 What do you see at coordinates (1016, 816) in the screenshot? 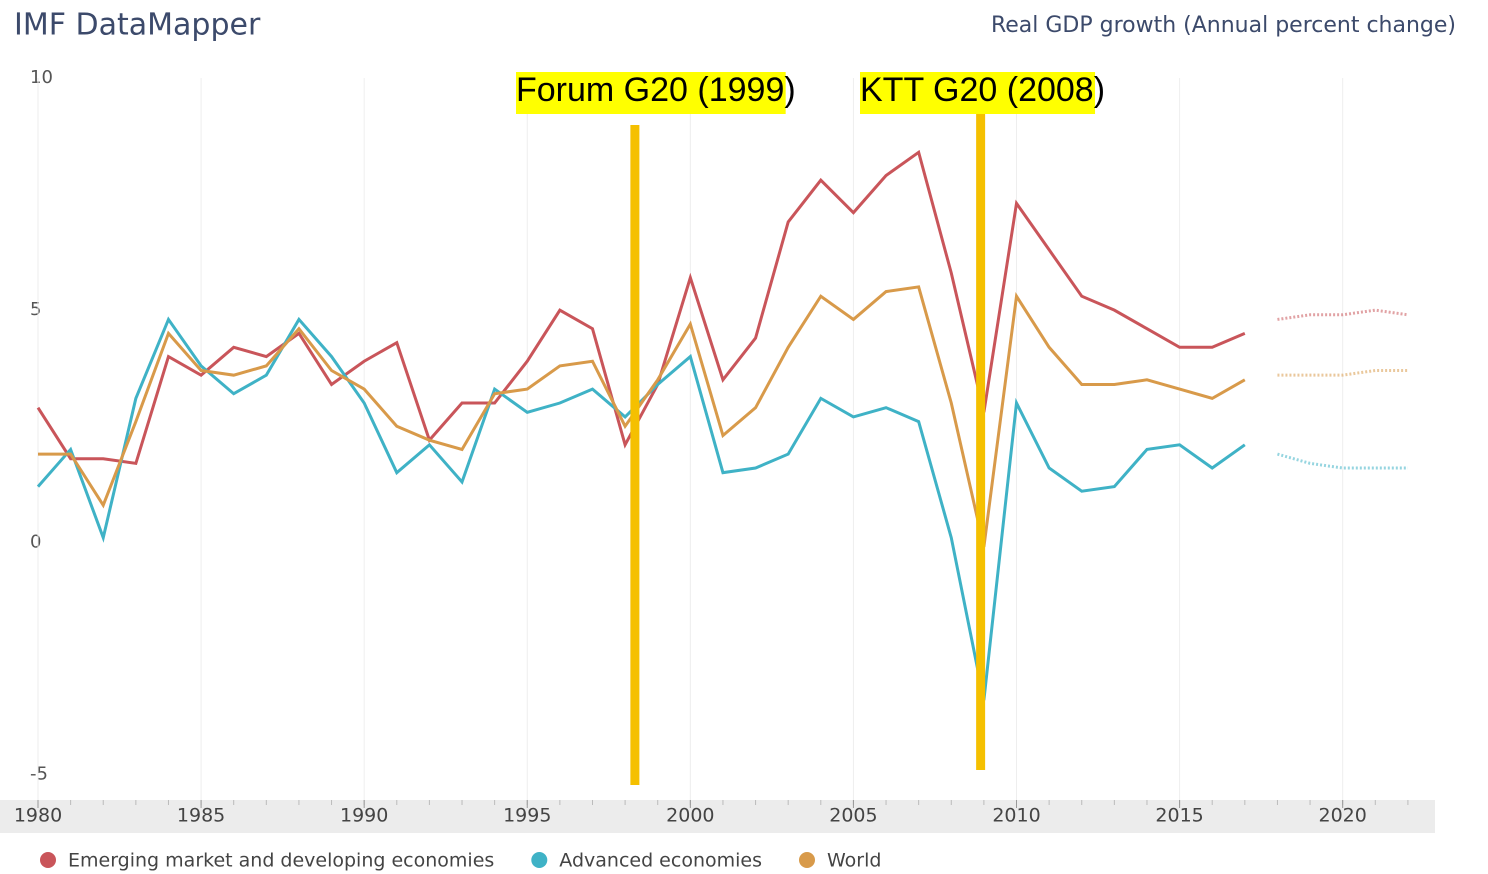
I see `x-tick-label: 2010` at bounding box center [1016, 816].